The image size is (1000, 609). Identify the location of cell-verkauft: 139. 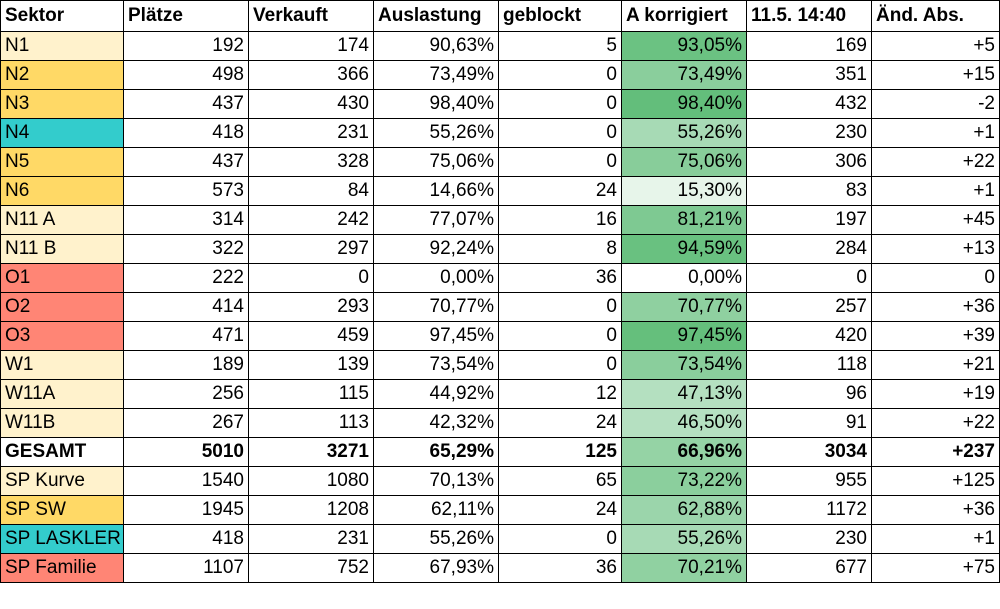
(311, 365).